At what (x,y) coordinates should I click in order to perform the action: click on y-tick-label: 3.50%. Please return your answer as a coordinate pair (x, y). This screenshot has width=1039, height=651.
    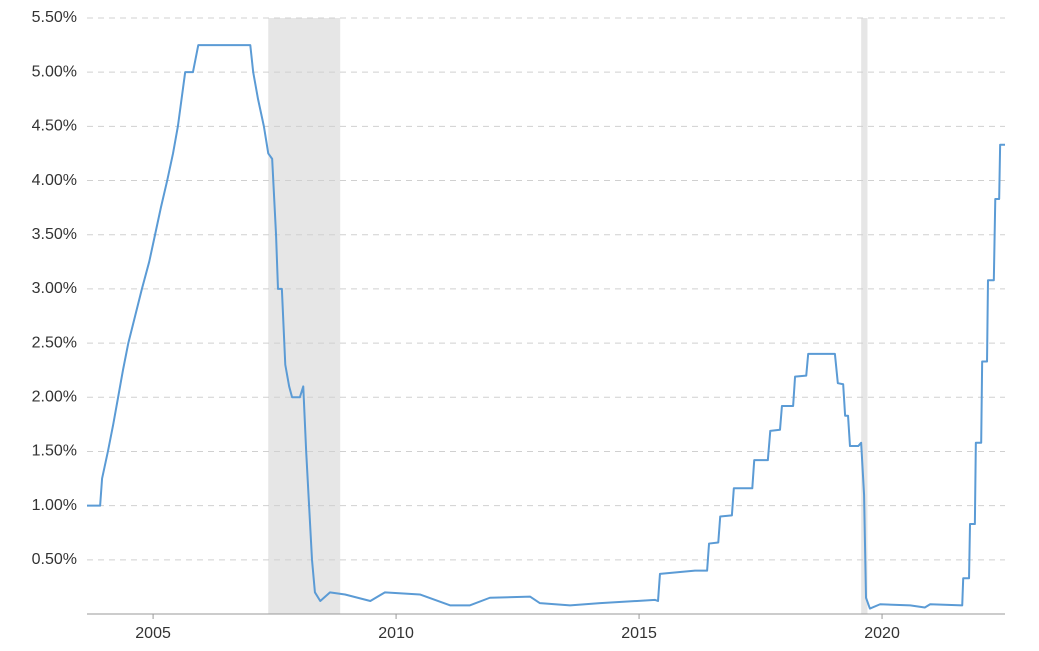
    Looking at the image, I should click on (54, 234).